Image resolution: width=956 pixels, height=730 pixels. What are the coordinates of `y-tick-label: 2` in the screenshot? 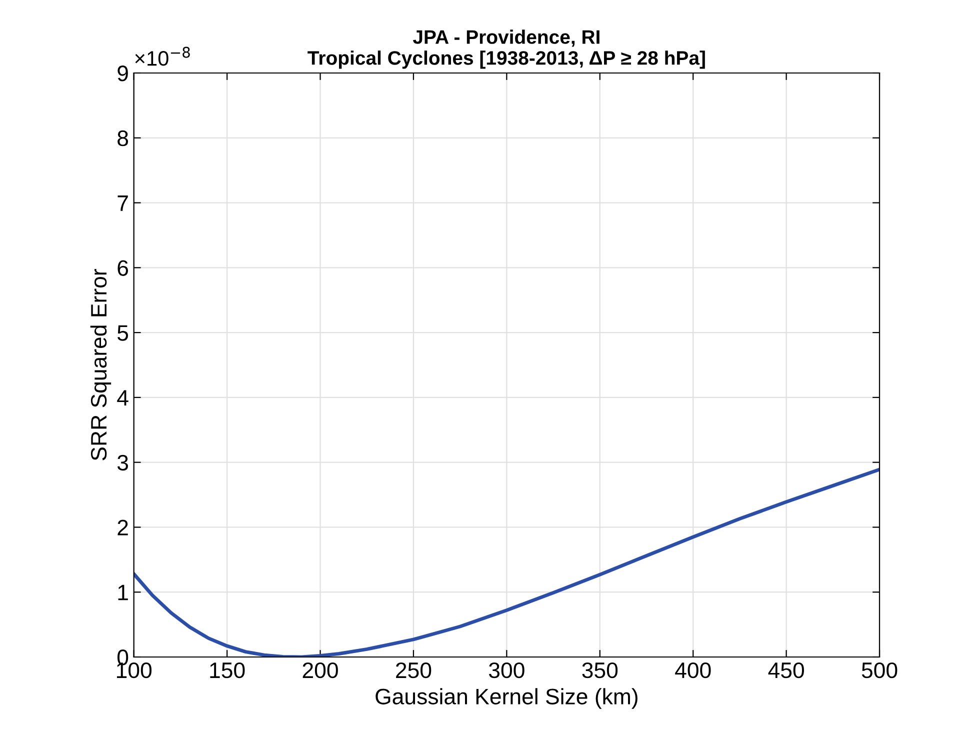 It's located at (123, 528).